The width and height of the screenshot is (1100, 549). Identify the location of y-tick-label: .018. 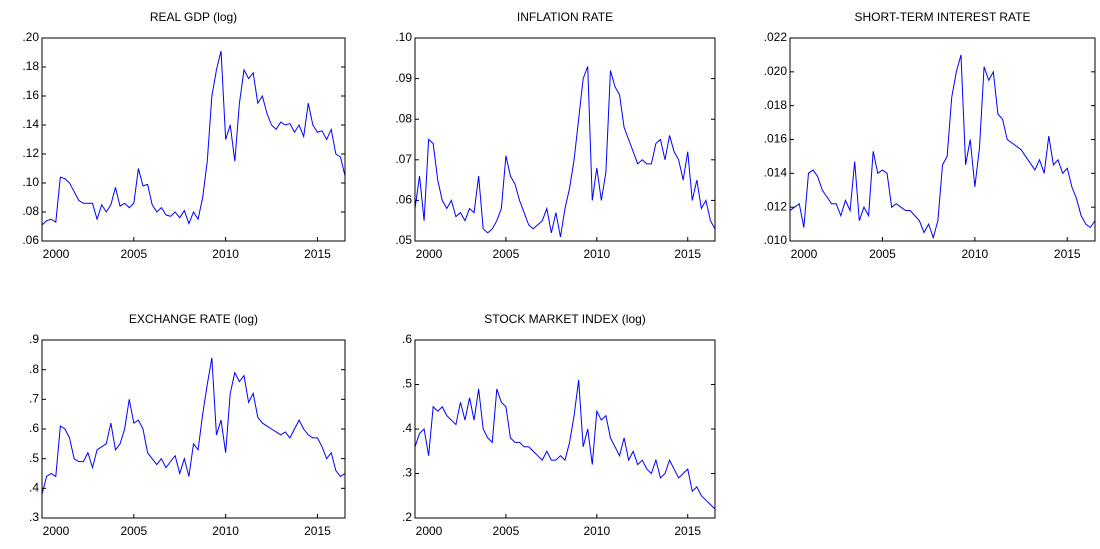
(776, 105).